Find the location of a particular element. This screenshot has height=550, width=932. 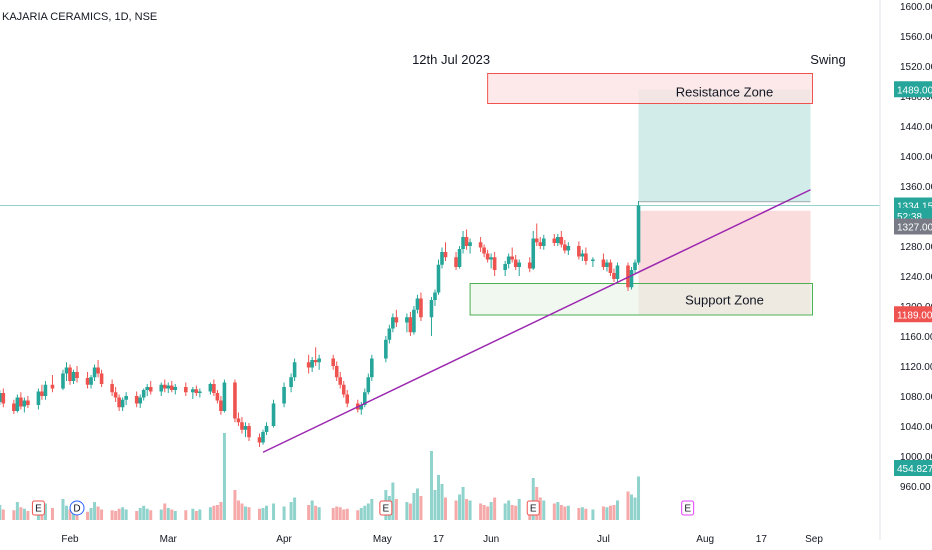

y-tick-label: 1440.00 is located at coordinates (916, 127).